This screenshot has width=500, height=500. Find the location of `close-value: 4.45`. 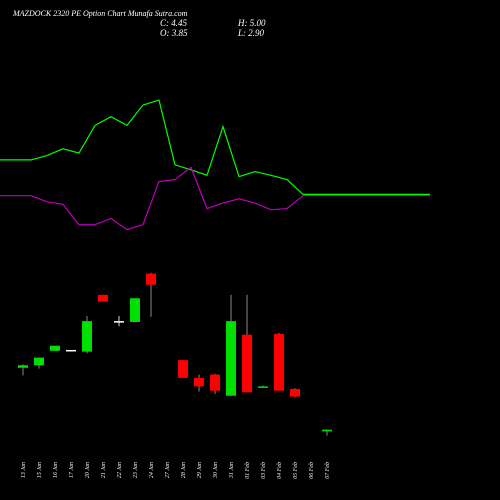

close-value: 4.45 is located at coordinates (179, 23).